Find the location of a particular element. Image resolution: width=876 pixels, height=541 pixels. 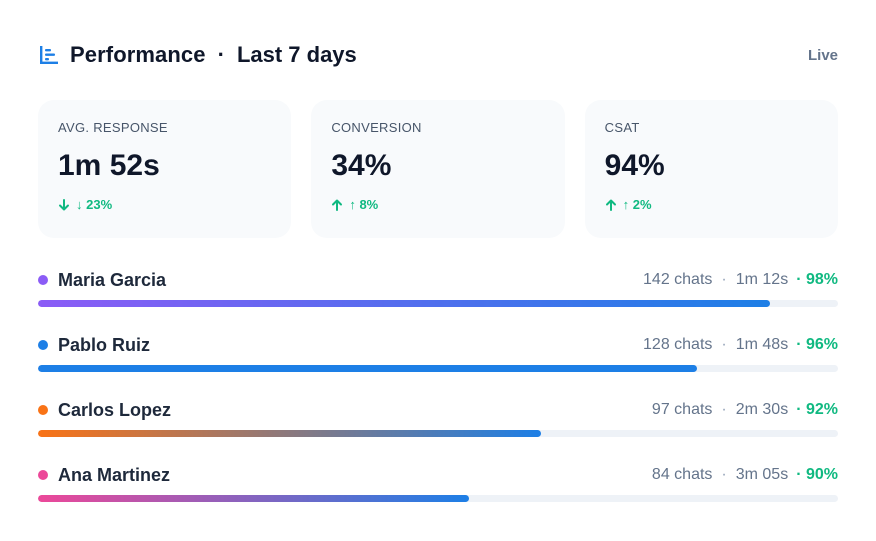

panel-header: Performance · Last 7 days Live is located at coordinates (438, 55).